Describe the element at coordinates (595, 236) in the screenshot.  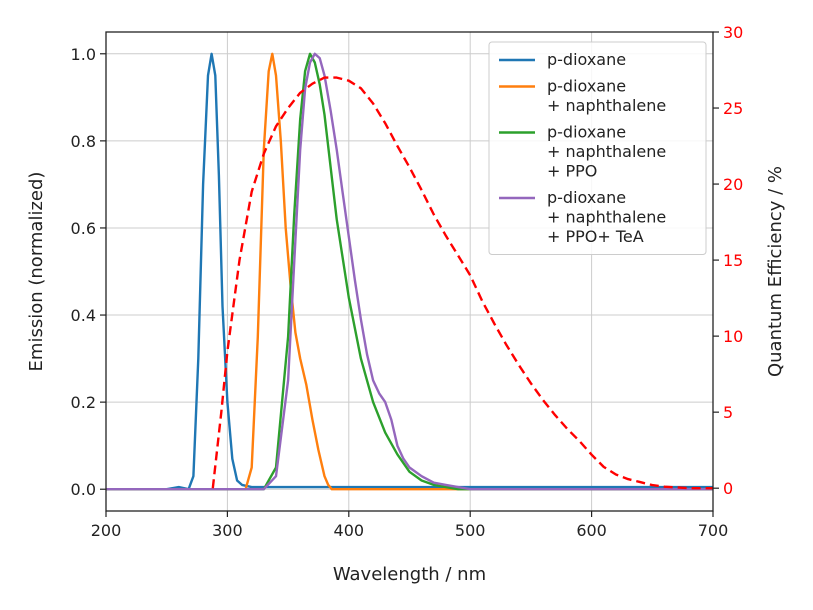
I see `legend-label: + PPO+ TeA` at that location.